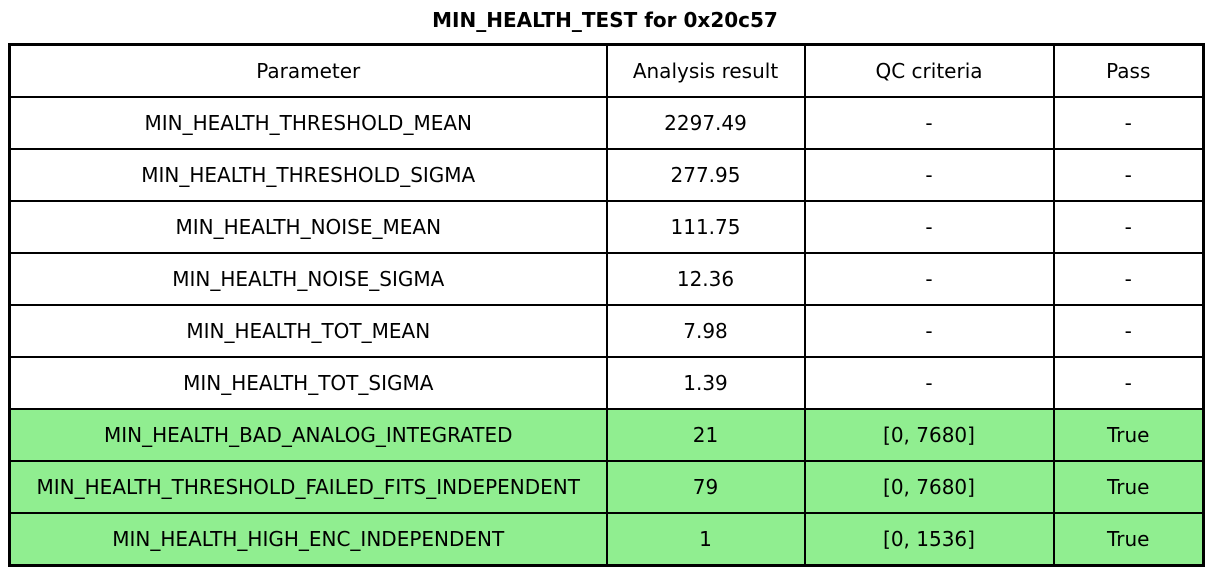 This screenshot has height=567, width=1210. Describe the element at coordinates (308, 539) in the screenshot. I see `cell-parameter: MIN_HEALTH_HIGH_ENC_INDEPENDENT` at that location.